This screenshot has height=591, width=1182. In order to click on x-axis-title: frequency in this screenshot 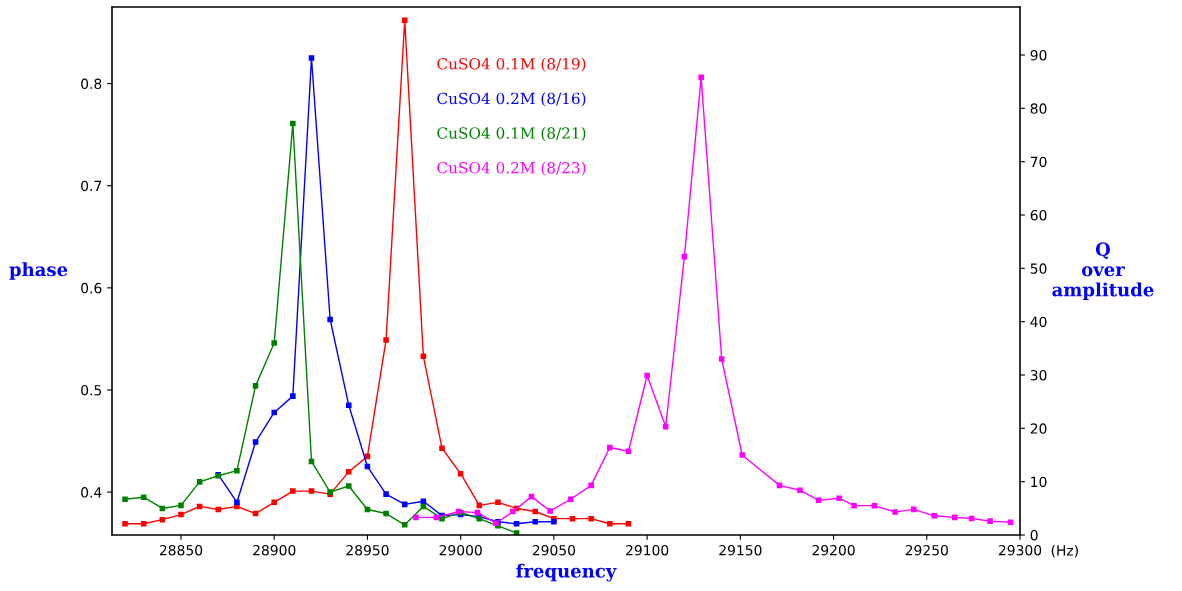, I will do `click(566, 572)`.